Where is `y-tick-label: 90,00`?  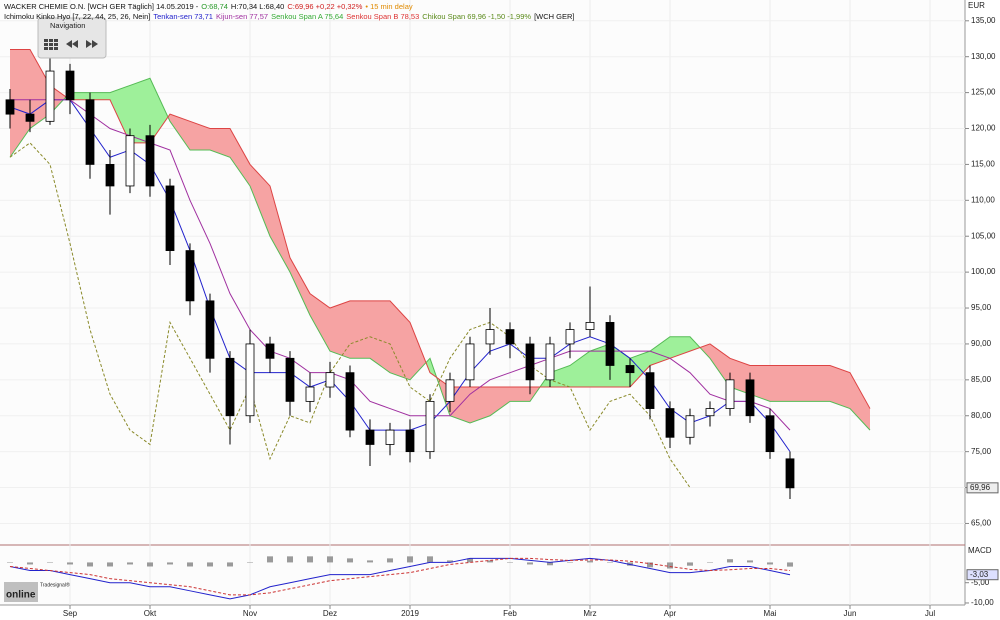 y-tick-label: 90,00 is located at coordinates (981, 343).